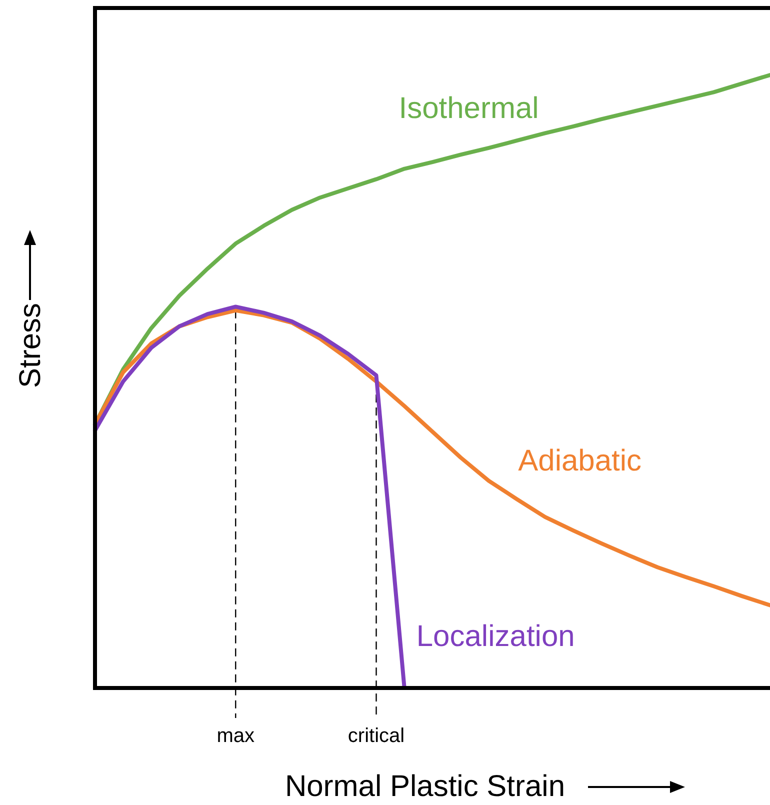 The width and height of the screenshot is (770, 805). What do you see at coordinates (468, 108) in the screenshot?
I see `series-label: Isothermal` at bounding box center [468, 108].